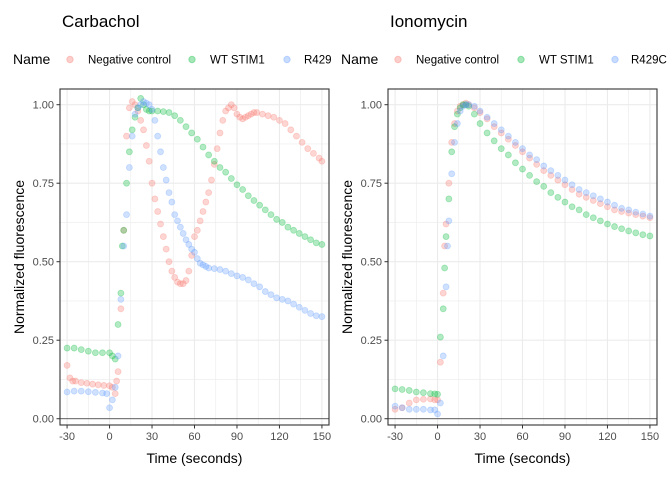 The image size is (672, 480). I want to click on legend-label: R429, so click(318, 61).